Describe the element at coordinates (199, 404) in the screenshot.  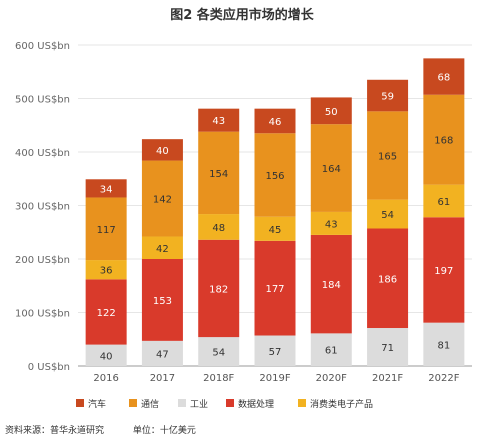
I see `legend-label: 工业` at that location.